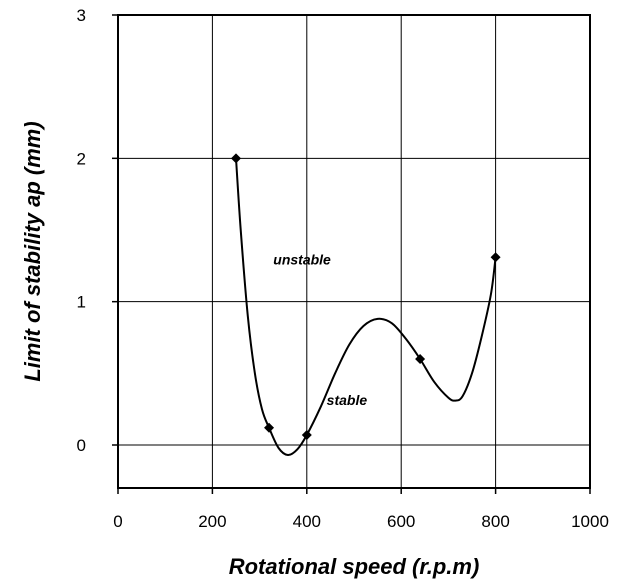 The image size is (618, 584). What do you see at coordinates (117, 521) in the screenshot?
I see `x-tick-label: 0` at bounding box center [117, 521].